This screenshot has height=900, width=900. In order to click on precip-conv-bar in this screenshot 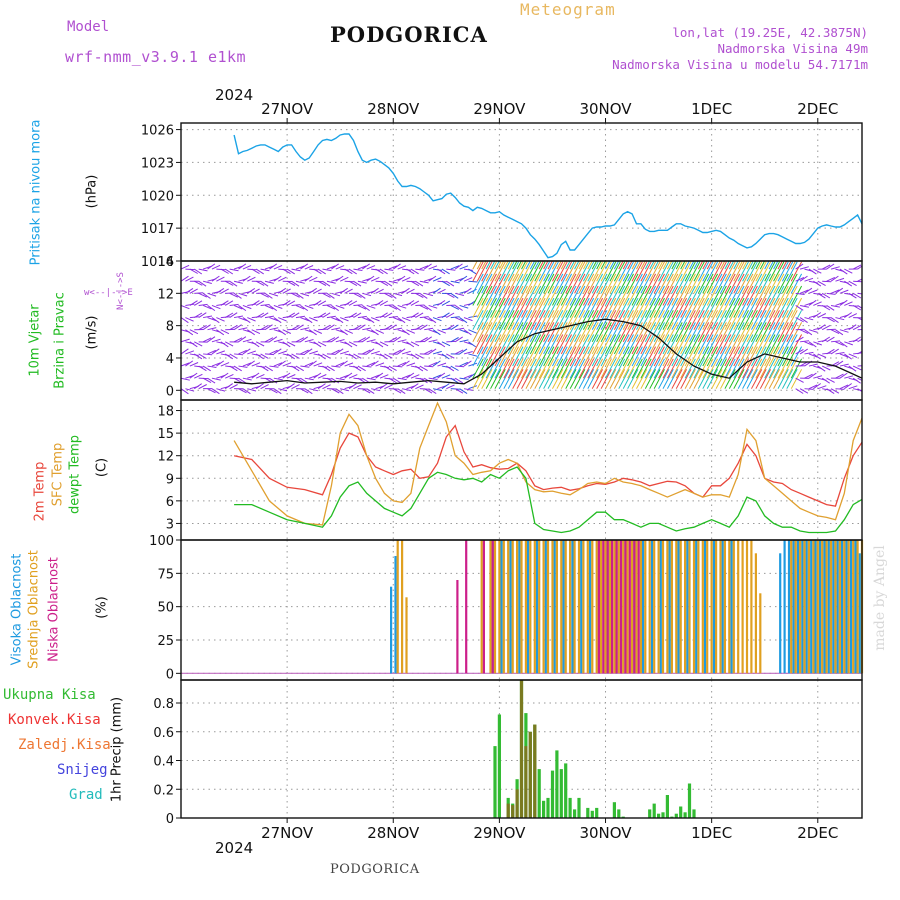, I will do `click(535, 771)`.